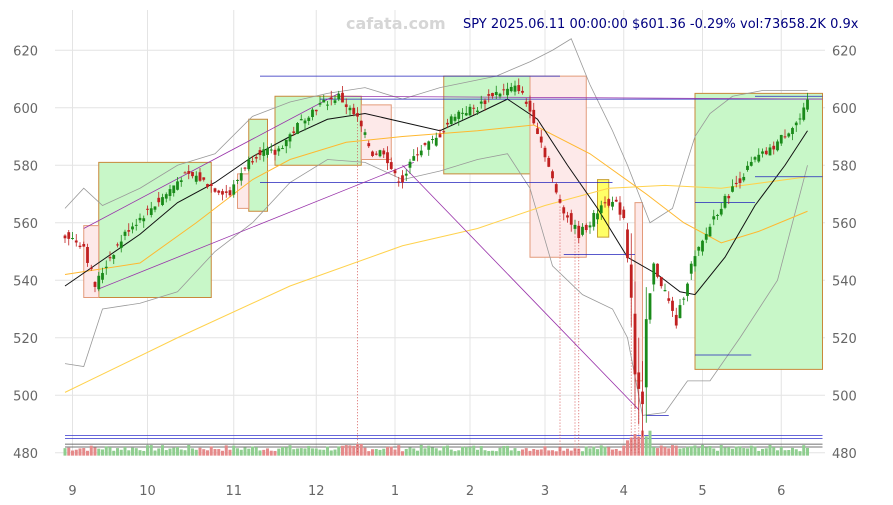  Describe the element at coordinates (72, 491) in the screenshot. I see `x-tick-label: 9` at that location.